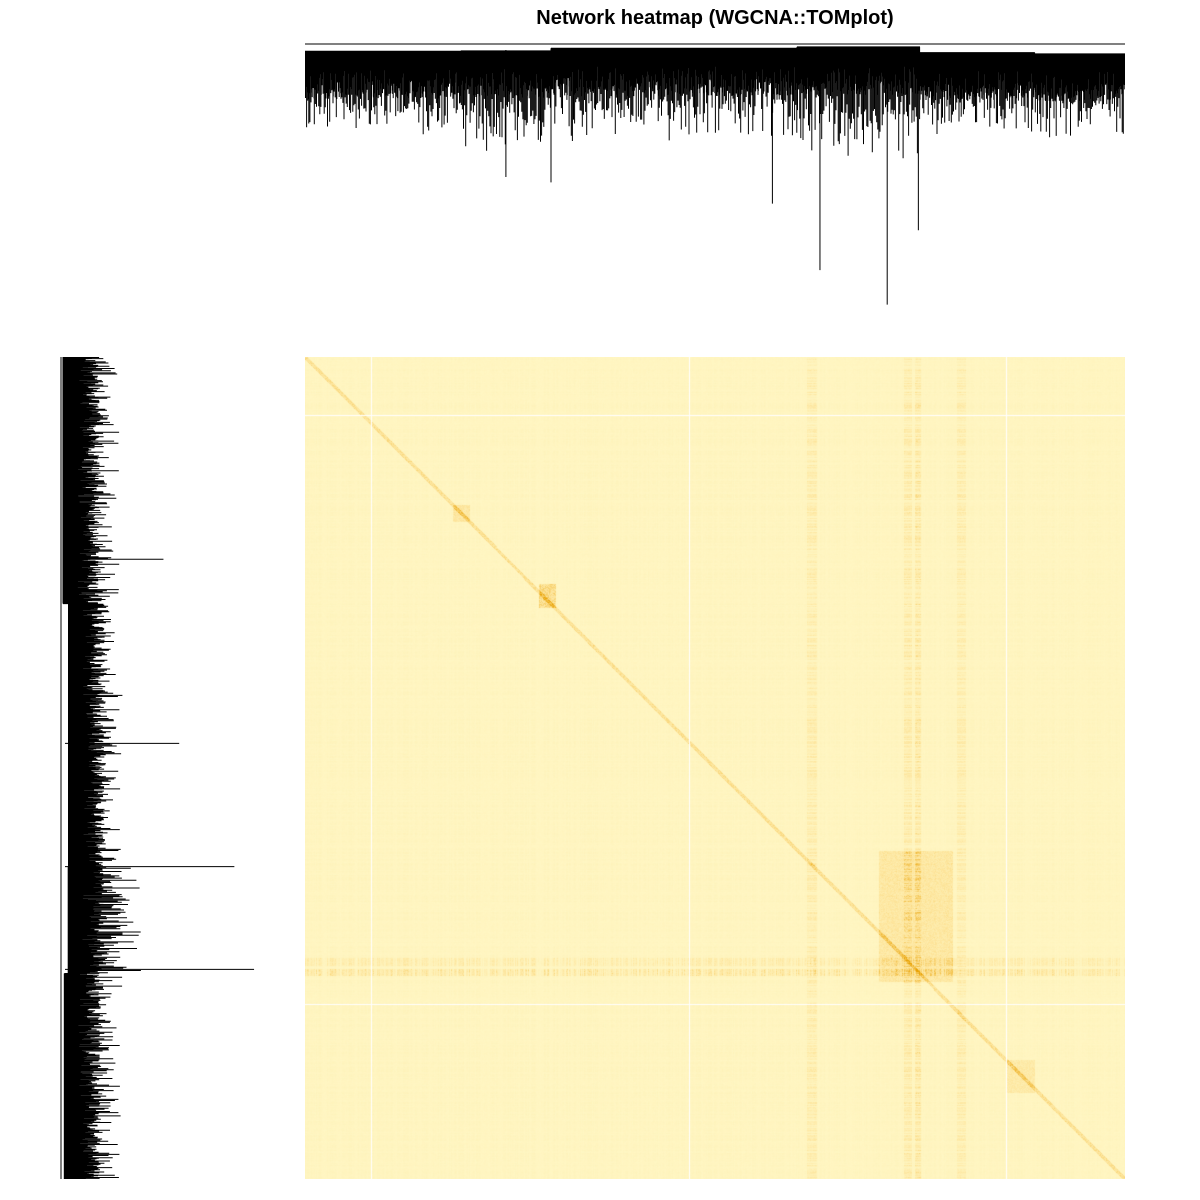 The height and width of the screenshot is (1200, 1200). Describe the element at coordinates (715, 18) in the screenshot. I see `chart-title: Network heatmap (WGCNA::TOMplot)` at that location.